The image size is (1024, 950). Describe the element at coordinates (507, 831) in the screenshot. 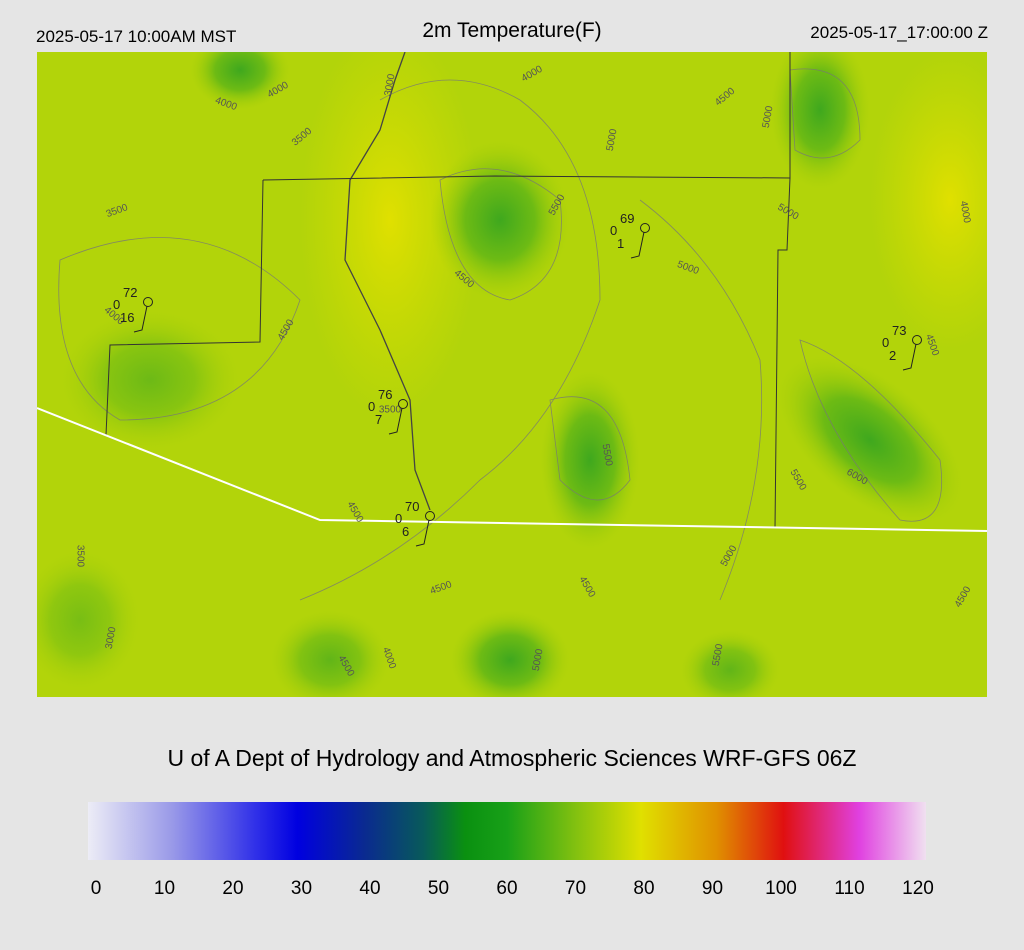

I see `colorbar` at that location.